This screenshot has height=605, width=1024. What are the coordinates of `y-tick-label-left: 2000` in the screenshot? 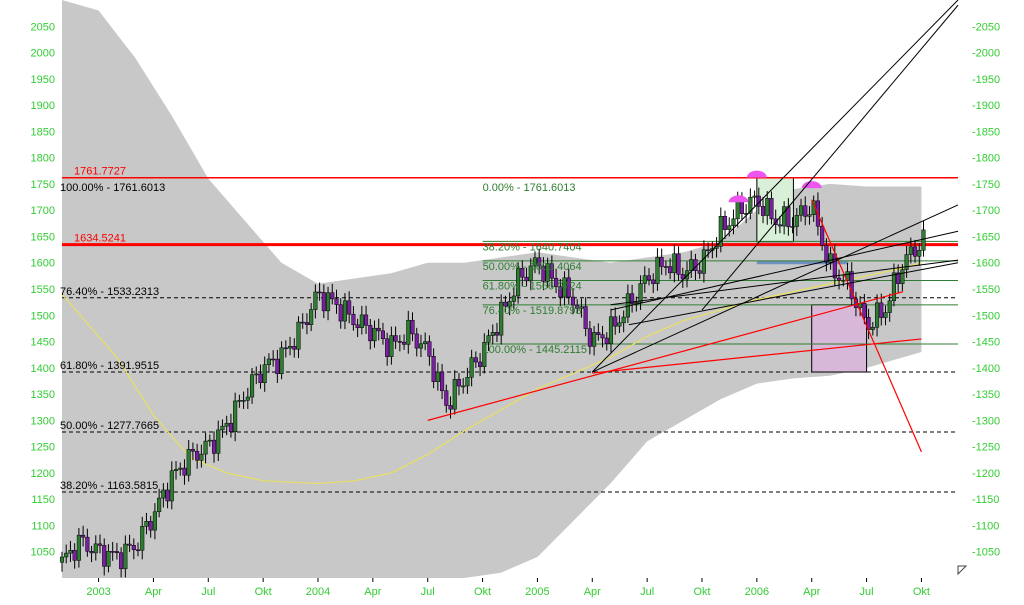 It's located at (43, 54).